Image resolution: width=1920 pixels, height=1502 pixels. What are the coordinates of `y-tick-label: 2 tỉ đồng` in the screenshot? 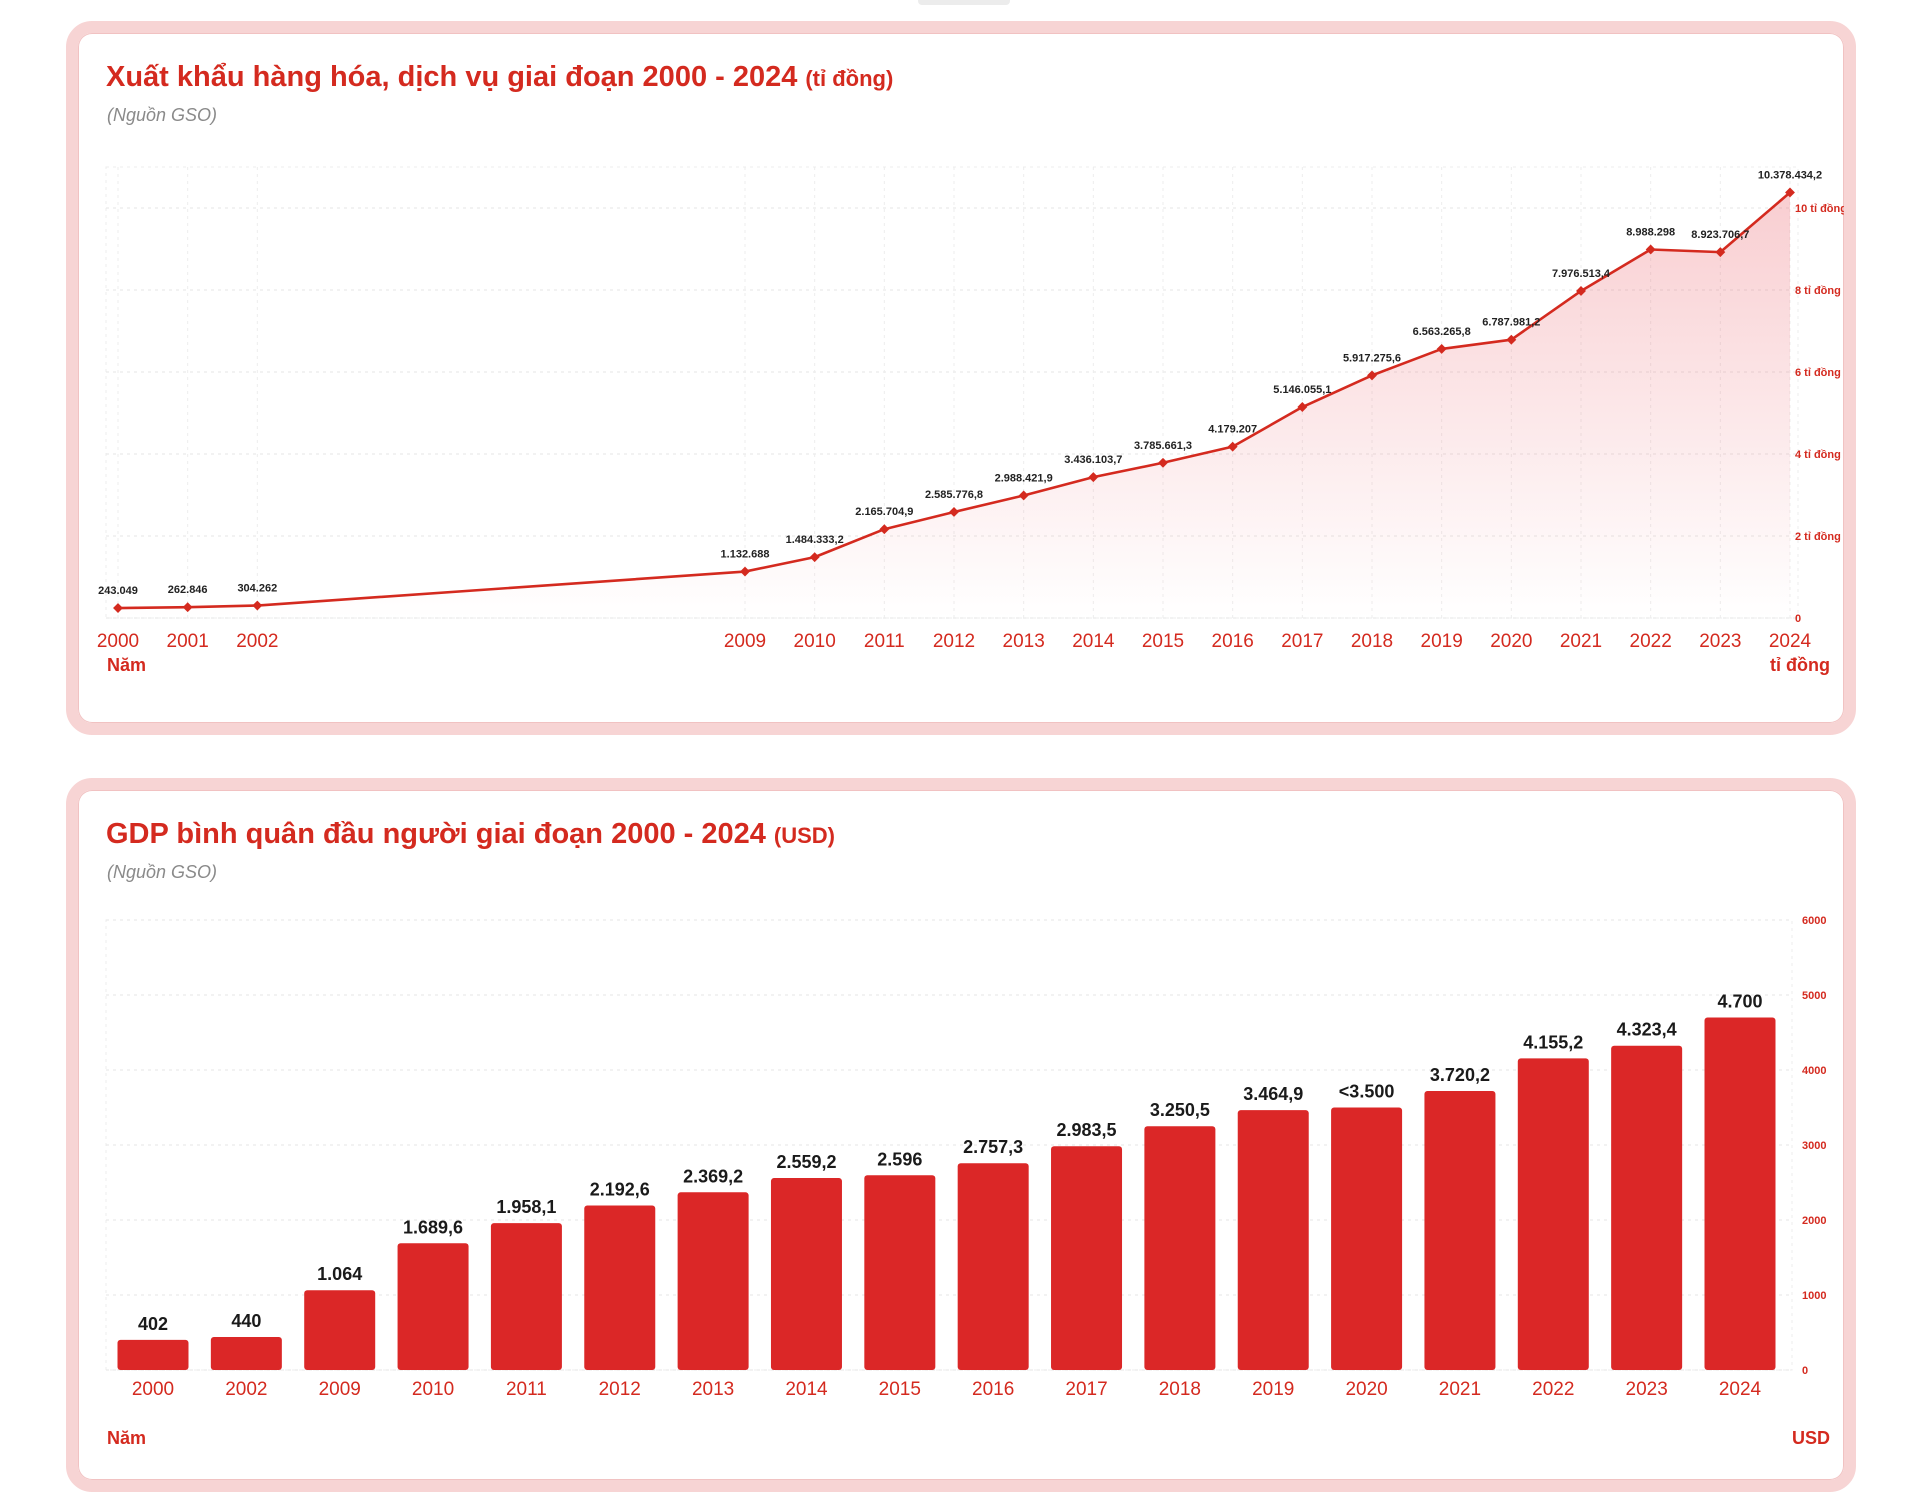 It's located at (1818, 537).